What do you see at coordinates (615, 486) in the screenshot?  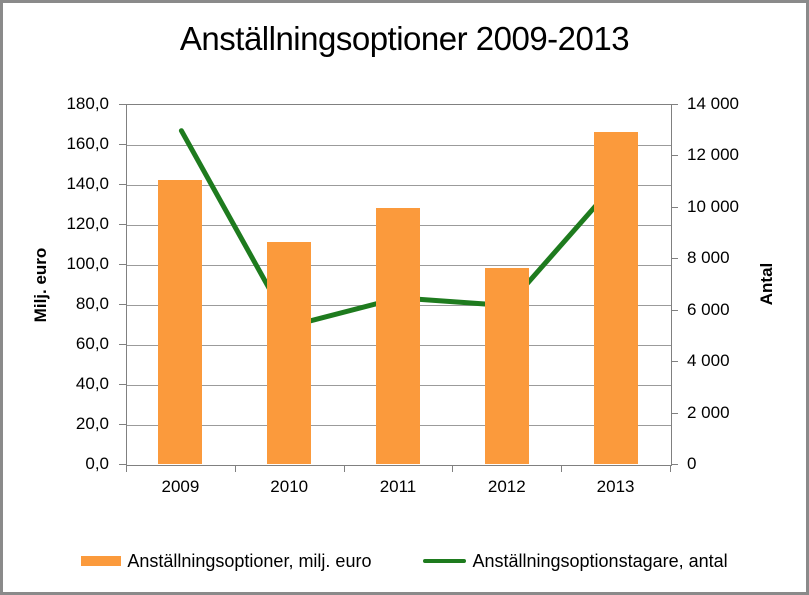 I see `x-axis-category-label: 2013` at bounding box center [615, 486].